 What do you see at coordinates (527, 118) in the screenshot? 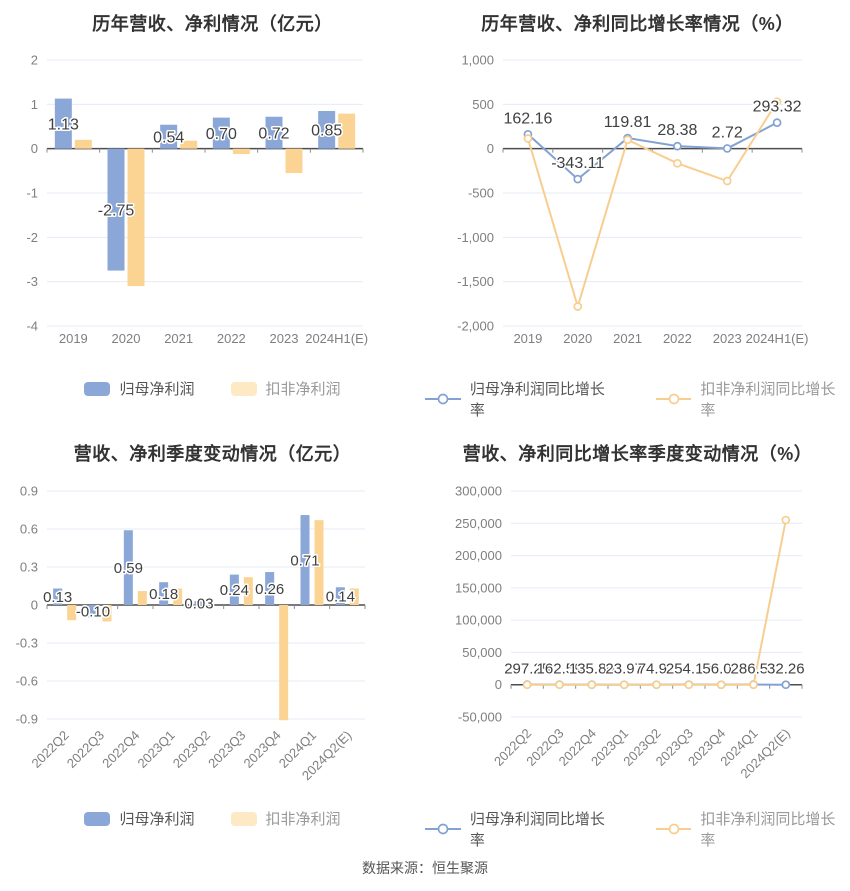
I see `value-label: 162.16` at bounding box center [527, 118].